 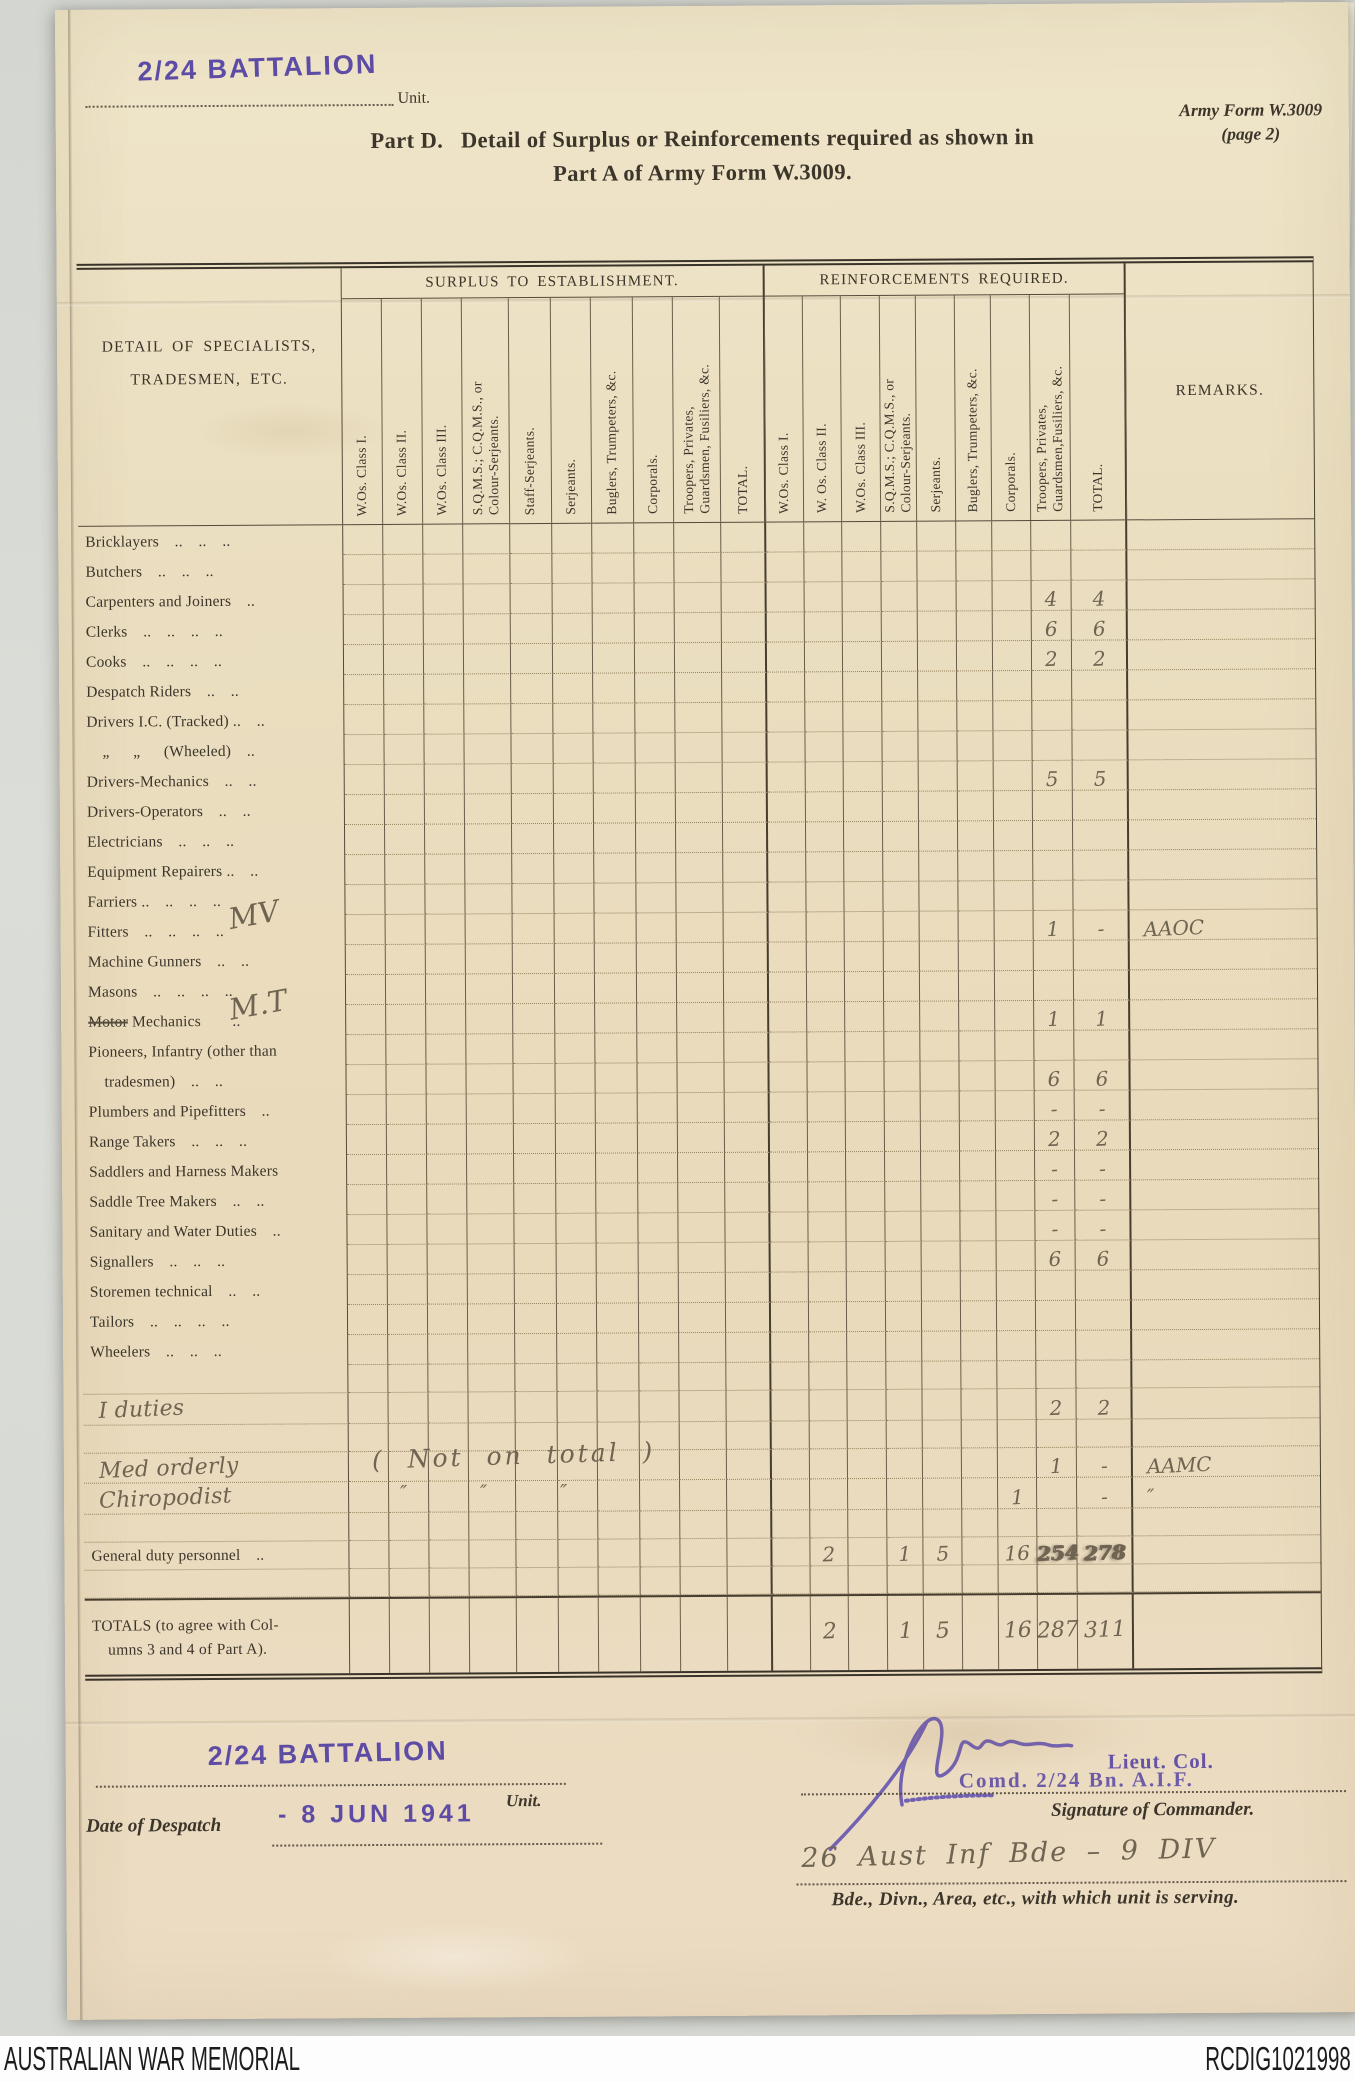 What do you see at coordinates (216, 1409) in the screenshot?
I see `row-label: I duties` at bounding box center [216, 1409].